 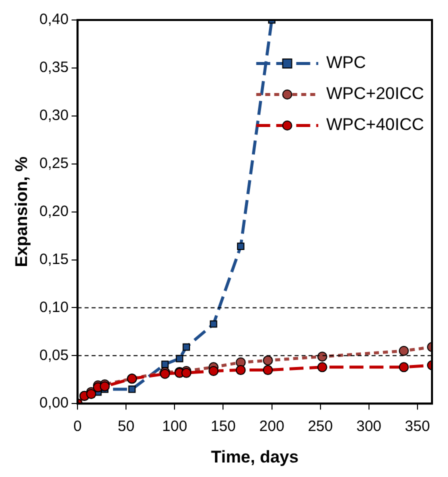 What do you see at coordinates (54, 307) in the screenshot?
I see `y-tick-label: 0,10` at bounding box center [54, 307].